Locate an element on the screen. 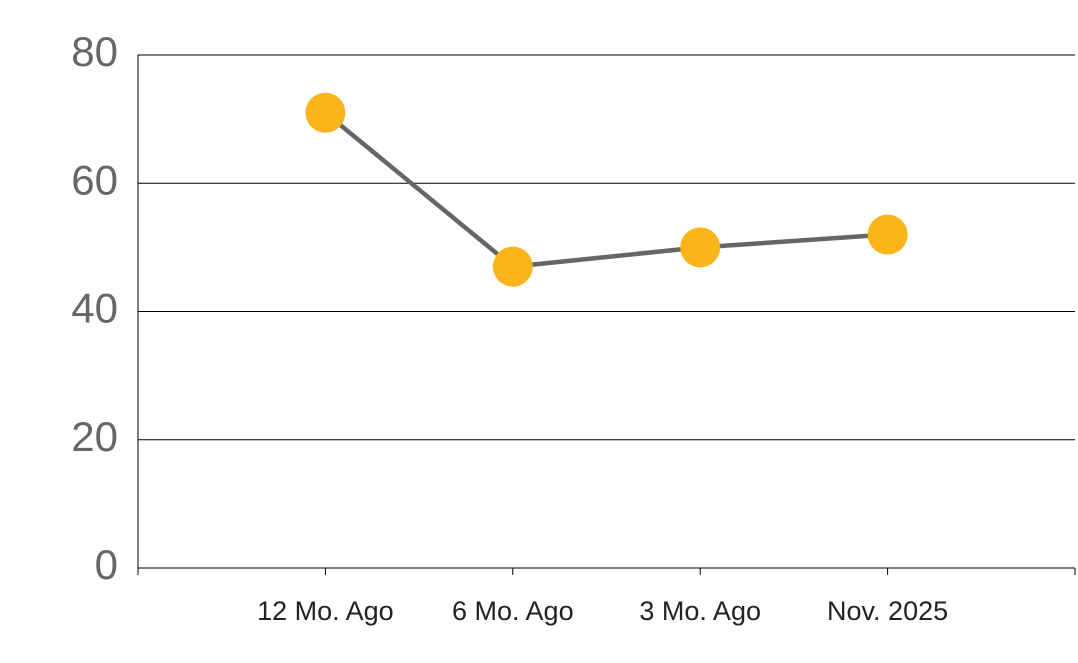 The height and width of the screenshot is (663, 1078). y-tick-label: 40 is located at coordinates (94, 308).